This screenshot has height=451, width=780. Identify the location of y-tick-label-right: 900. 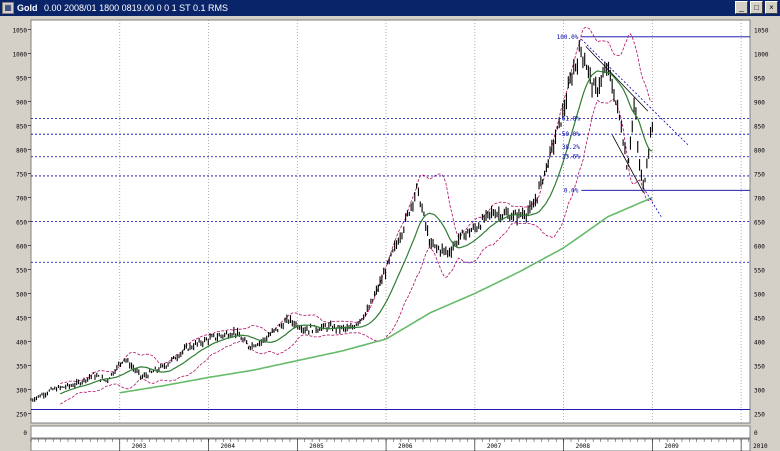
(759, 103).